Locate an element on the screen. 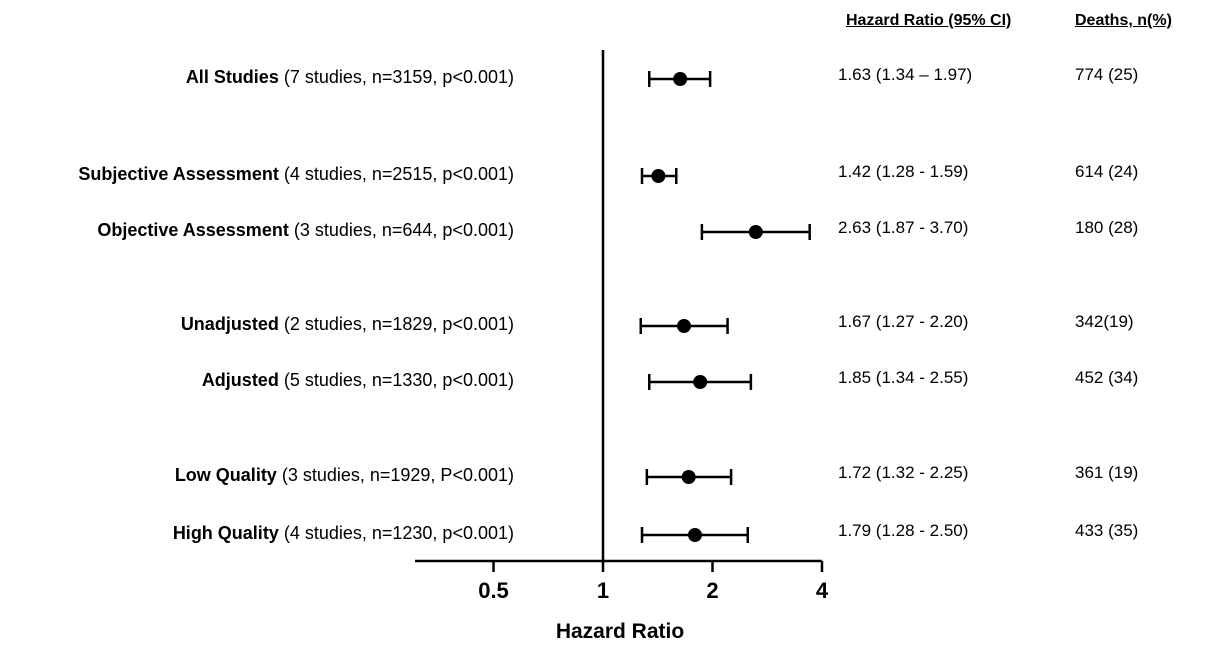  row-label-name: Objective Assessment is located at coordinates (193, 230).